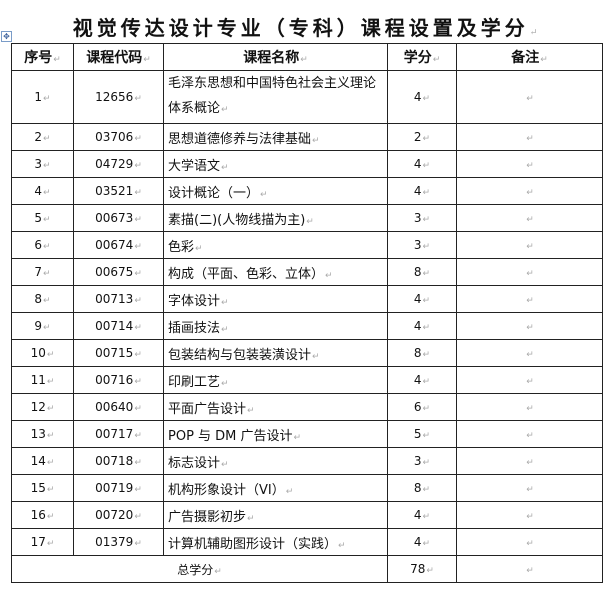  Describe the element at coordinates (422, 57) in the screenshot. I see `header-credits: 学分` at that location.